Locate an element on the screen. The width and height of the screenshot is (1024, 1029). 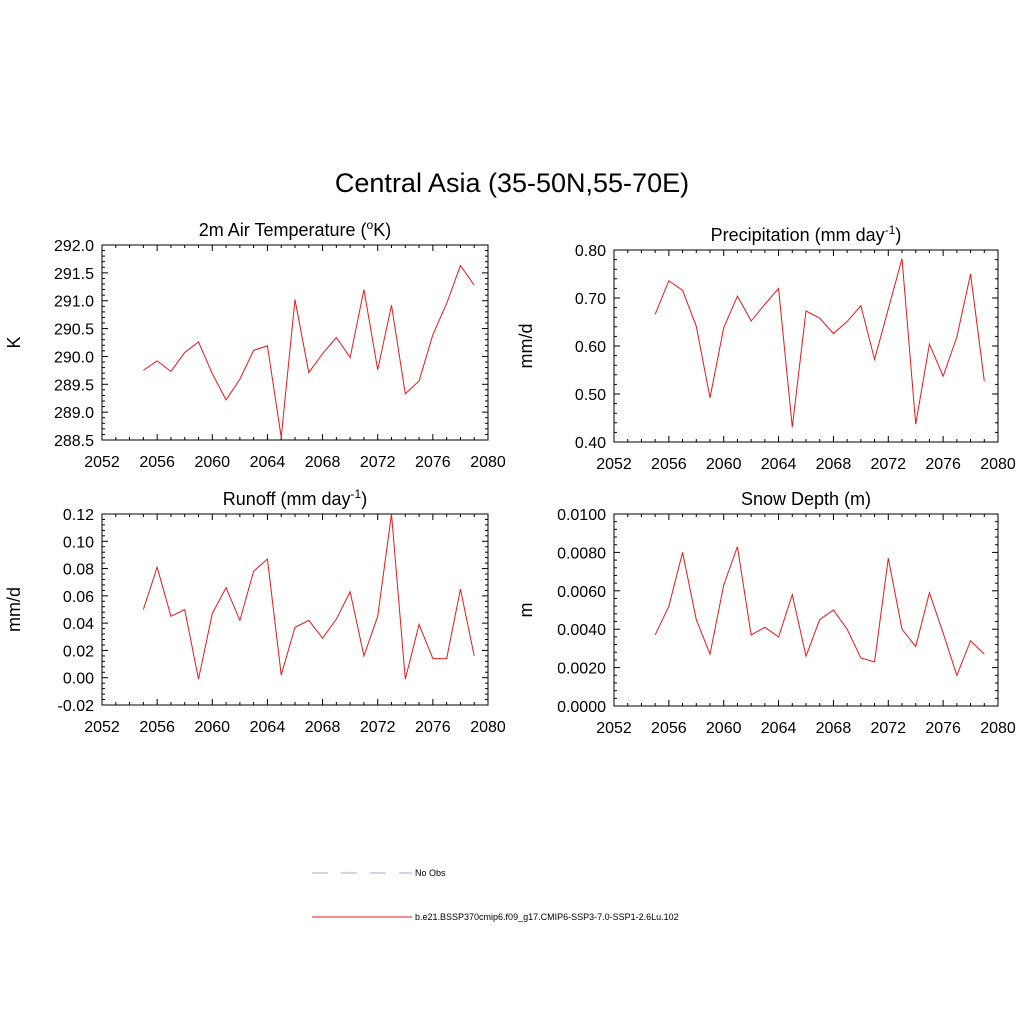
panel-title: 2m Air Temperature (oK) is located at coordinates (295, 229).